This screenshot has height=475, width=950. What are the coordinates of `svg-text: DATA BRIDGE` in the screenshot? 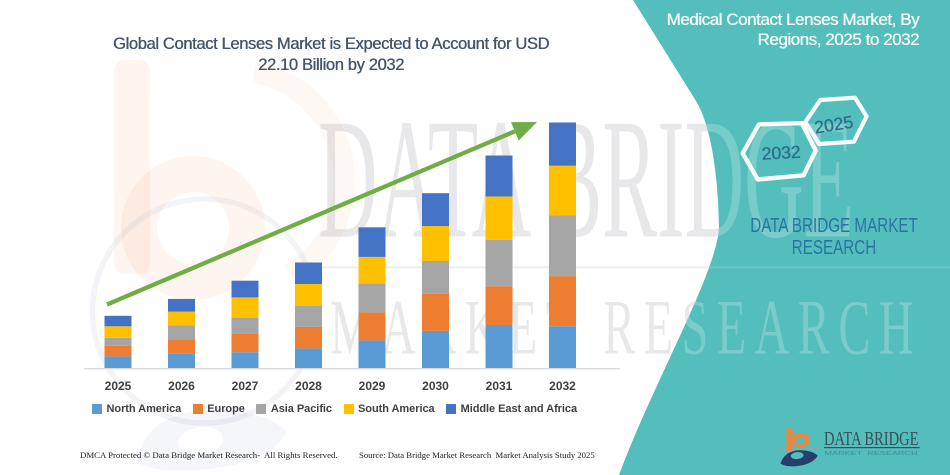 It's located at (871, 439).